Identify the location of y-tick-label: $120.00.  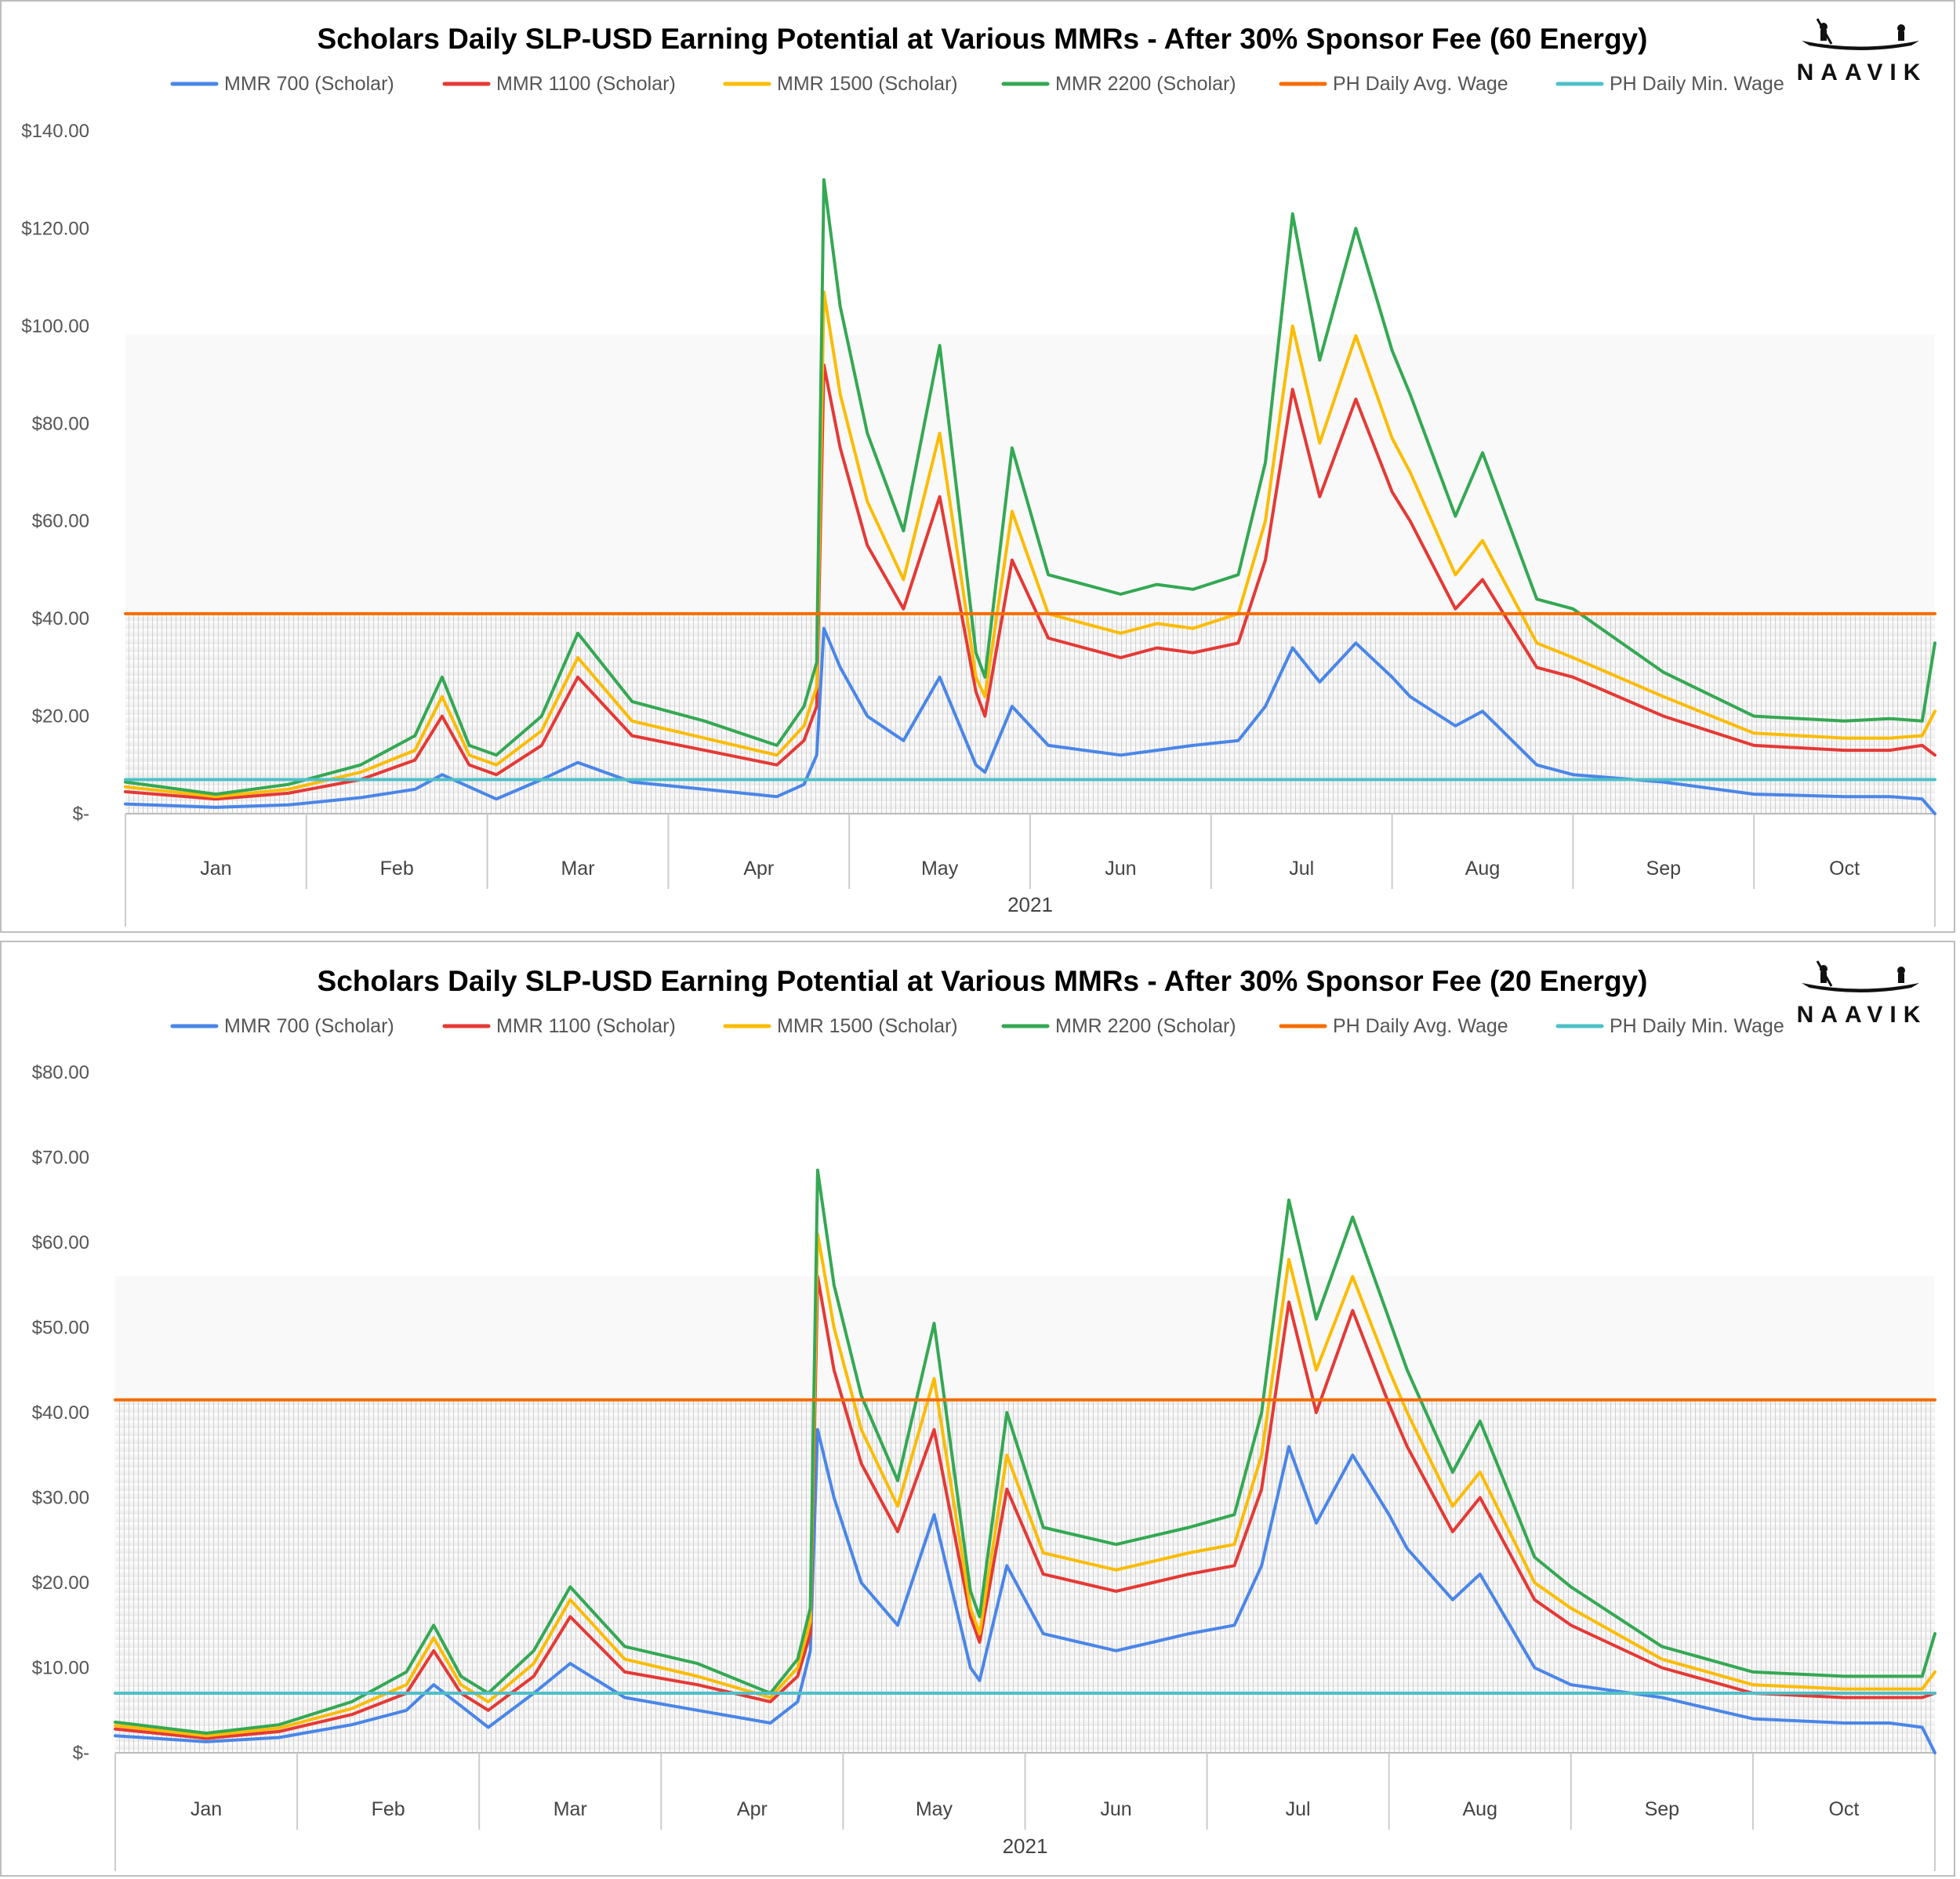
(55, 229).